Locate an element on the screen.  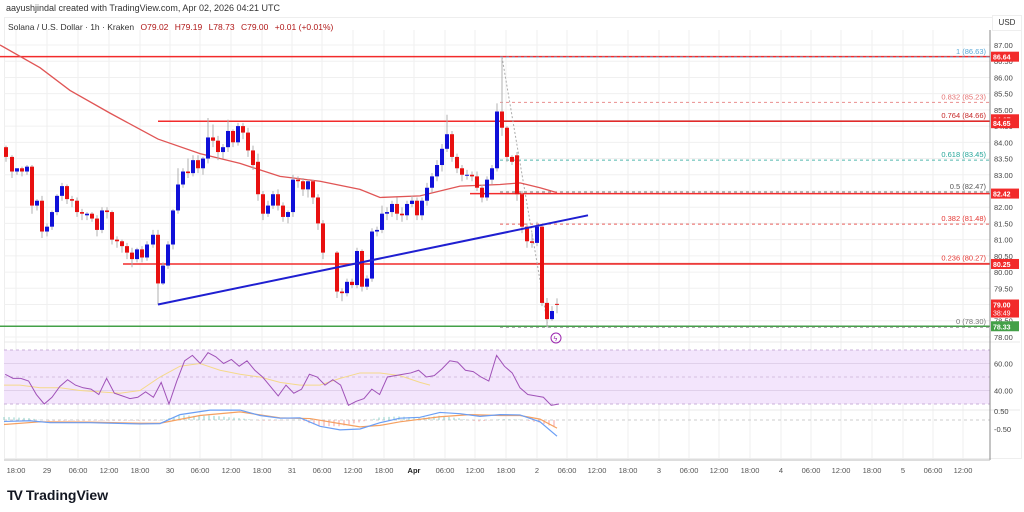
price-tick: 79.50 is located at coordinates (1003, 288).